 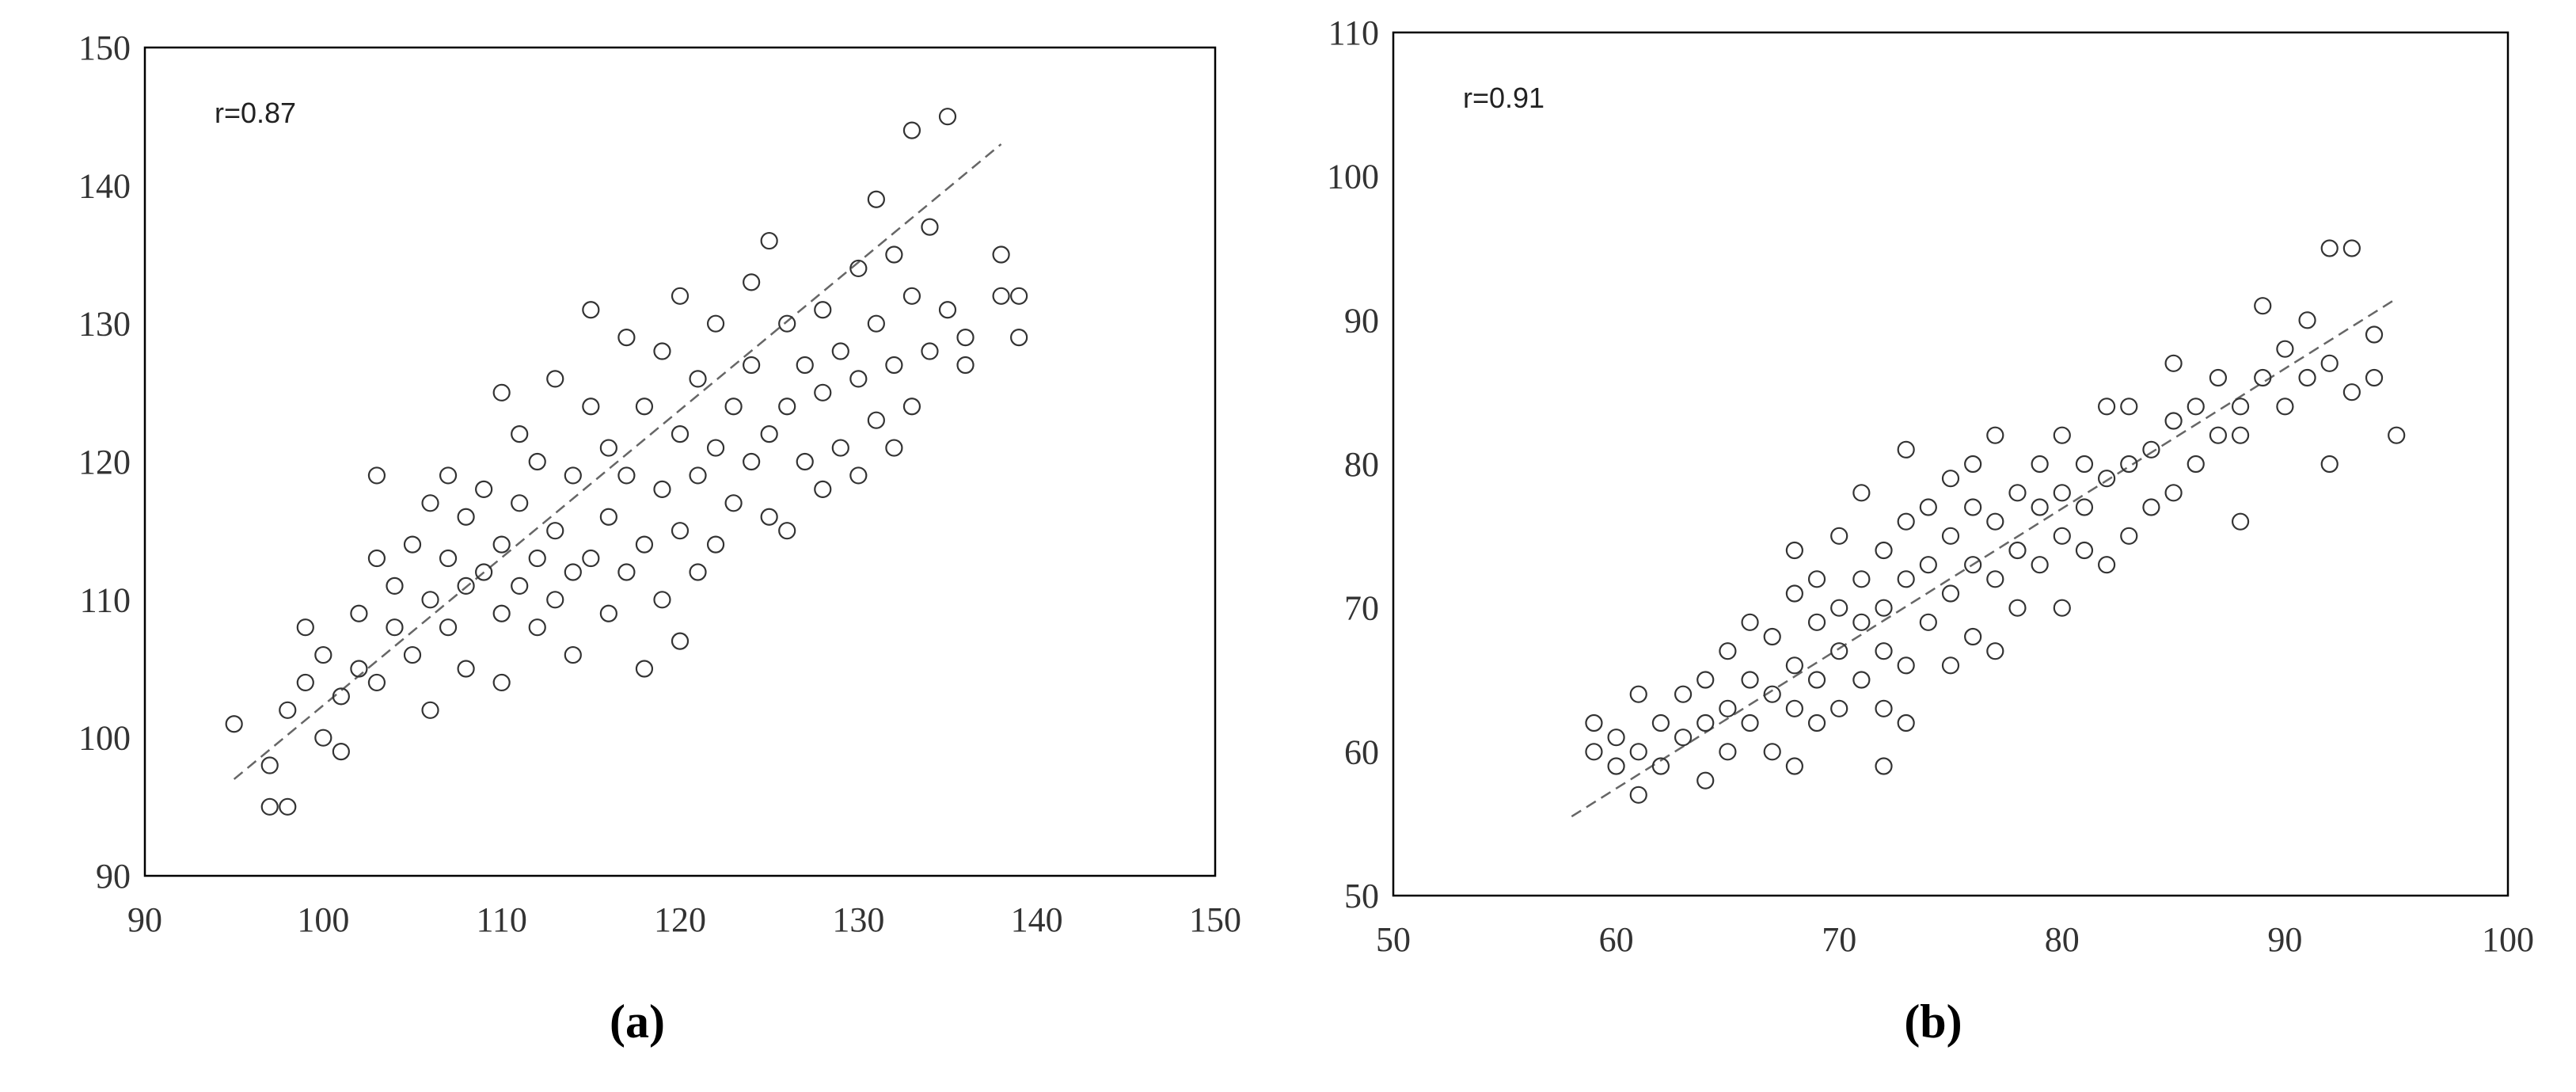 What do you see at coordinates (106, 599) in the screenshot?
I see `y-tick-label: 110` at bounding box center [106, 599].